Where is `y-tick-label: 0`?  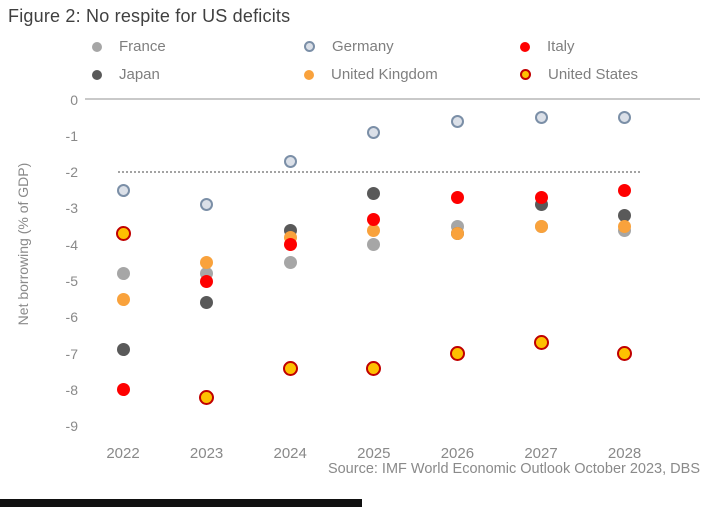 y-tick-label: 0 is located at coordinates (74, 99).